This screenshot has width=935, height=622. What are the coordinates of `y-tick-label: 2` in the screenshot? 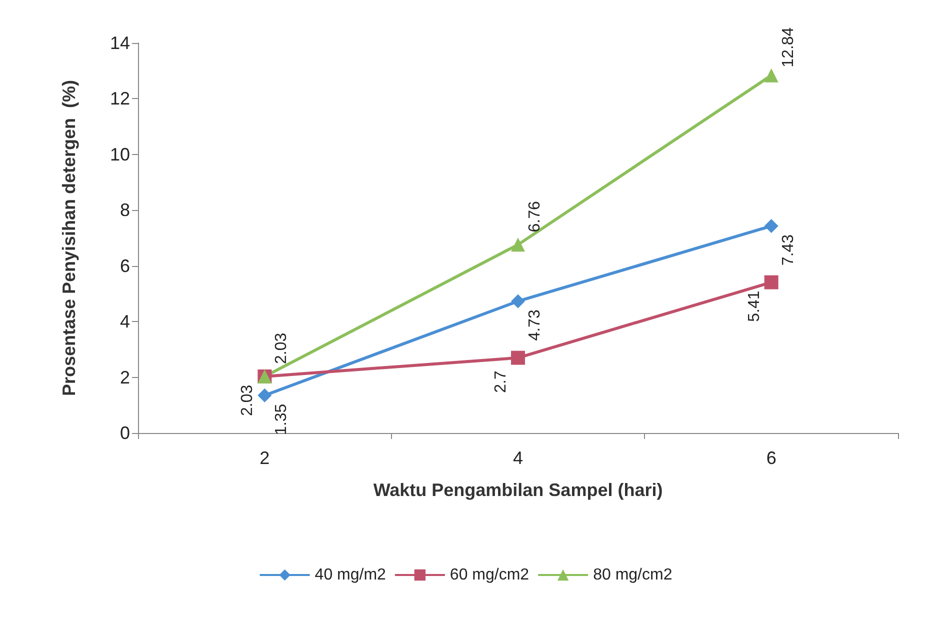 It's located at (125, 377).